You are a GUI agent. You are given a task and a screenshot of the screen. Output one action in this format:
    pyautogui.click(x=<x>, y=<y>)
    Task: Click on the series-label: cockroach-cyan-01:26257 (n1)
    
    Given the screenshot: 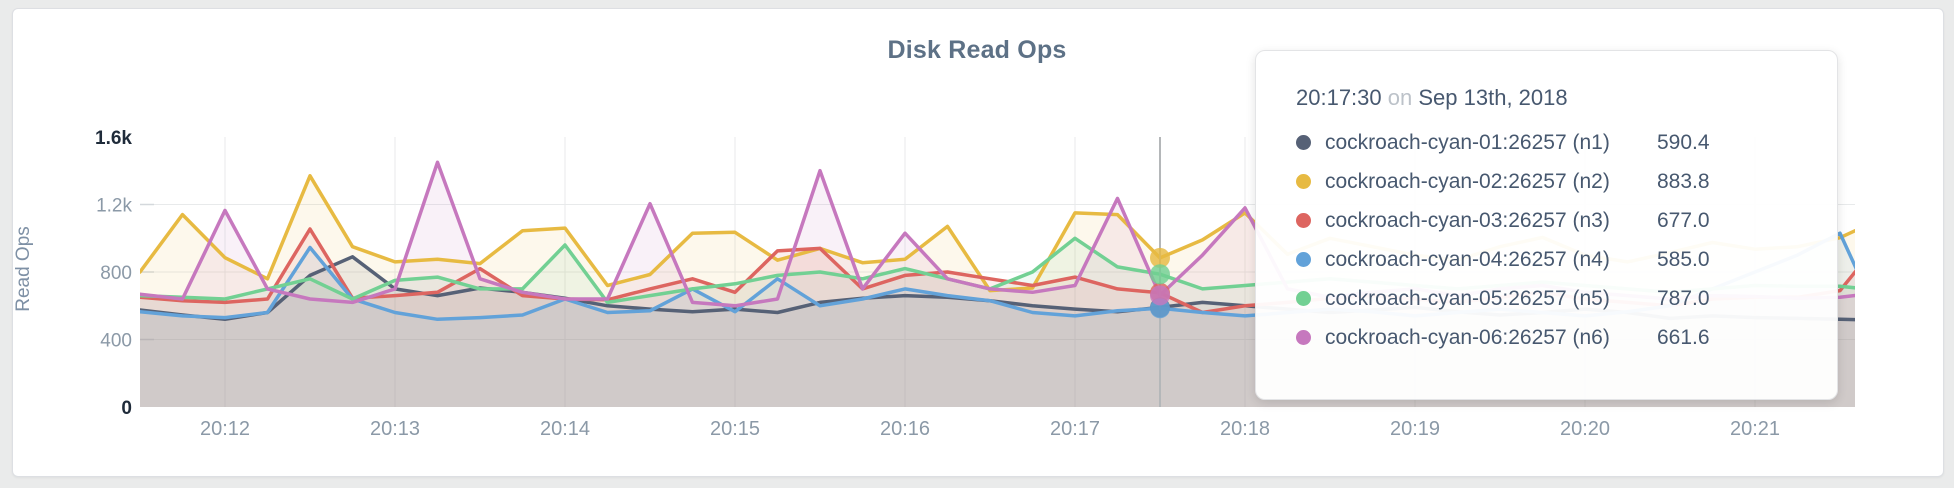 What is the action you would take?
    pyautogui.click(x=1467, y=142)
    